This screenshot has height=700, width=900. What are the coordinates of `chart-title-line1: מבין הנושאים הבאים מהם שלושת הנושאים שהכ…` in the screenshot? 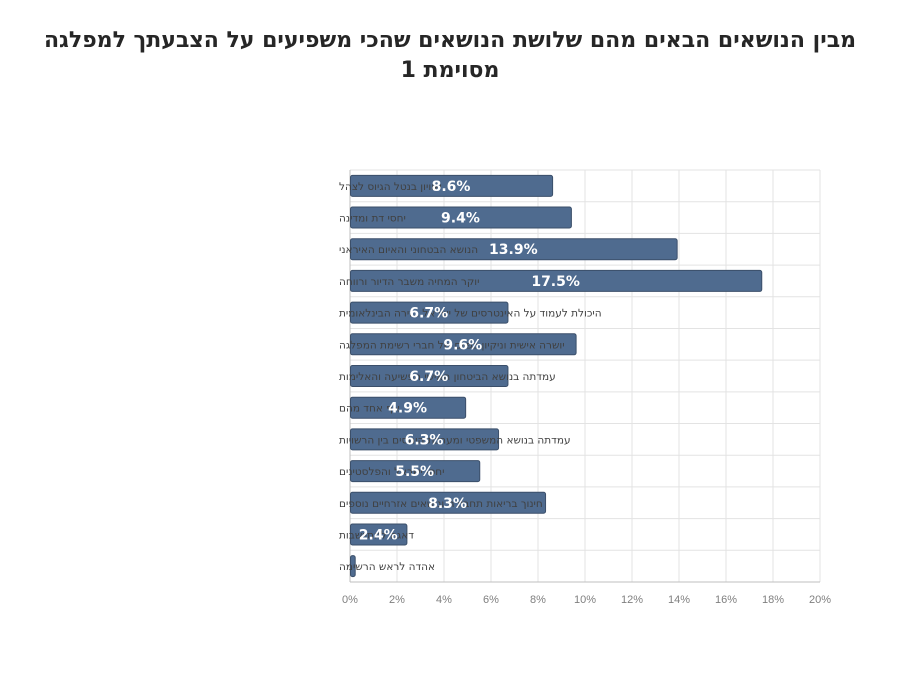 It's located at (450, 40).